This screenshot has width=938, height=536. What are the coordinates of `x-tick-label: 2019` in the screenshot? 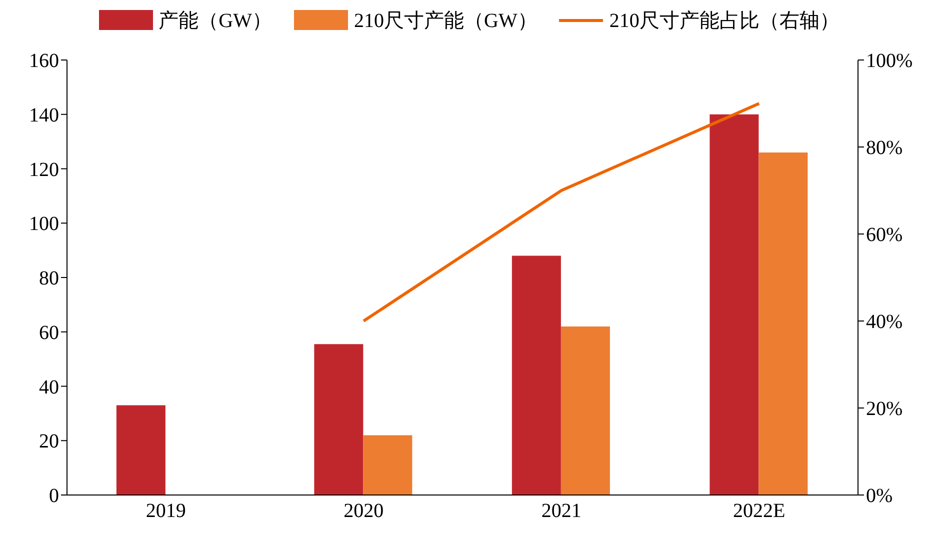 It's located at (166, 511).